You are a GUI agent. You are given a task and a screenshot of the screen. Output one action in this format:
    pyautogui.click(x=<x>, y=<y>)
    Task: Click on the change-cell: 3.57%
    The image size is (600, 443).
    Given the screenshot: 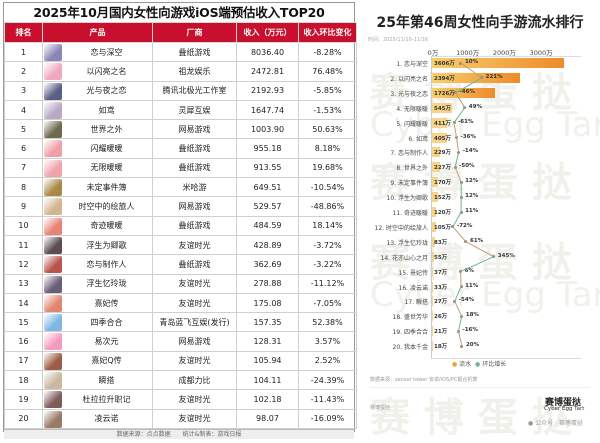 What is the action you would take?
    pyautogui.click(x=328, y=341)
    